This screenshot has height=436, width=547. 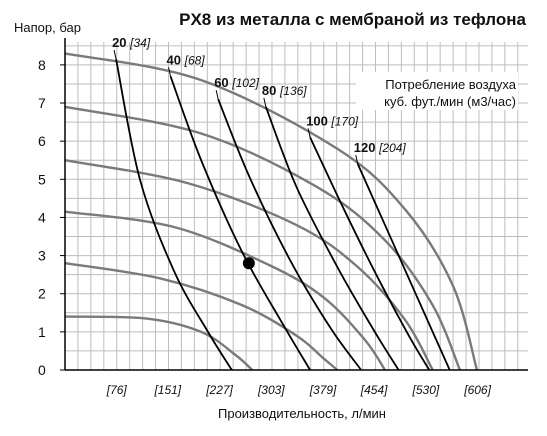 What do you see at coordinates (42, 217) in the screenshot?
I see `y-tick-label: 4` at bounding box center [42, 217].